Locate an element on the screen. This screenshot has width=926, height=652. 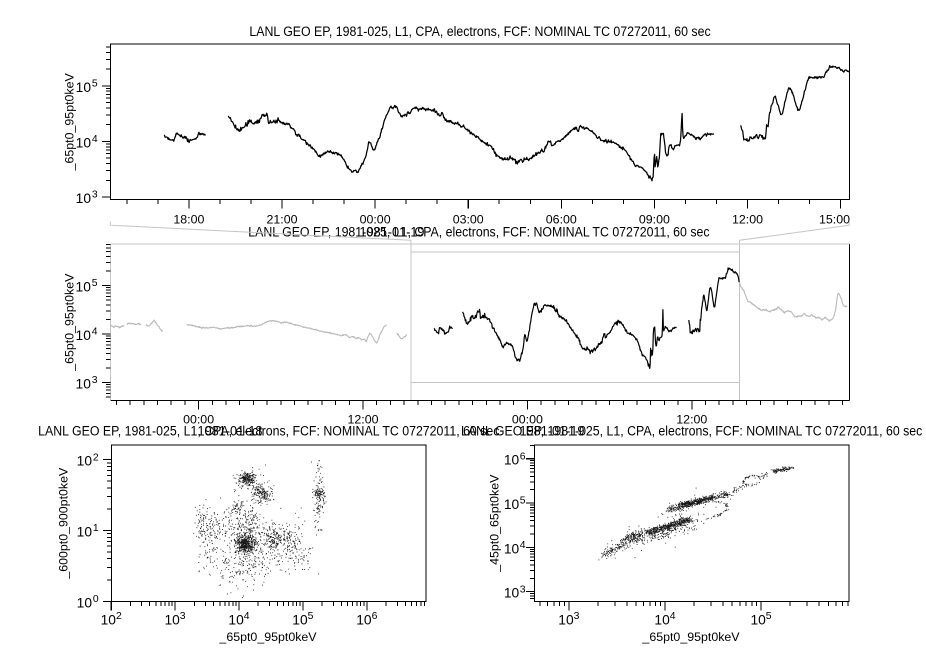
svg-text: 15:00 is located at coordinates (834, 219).